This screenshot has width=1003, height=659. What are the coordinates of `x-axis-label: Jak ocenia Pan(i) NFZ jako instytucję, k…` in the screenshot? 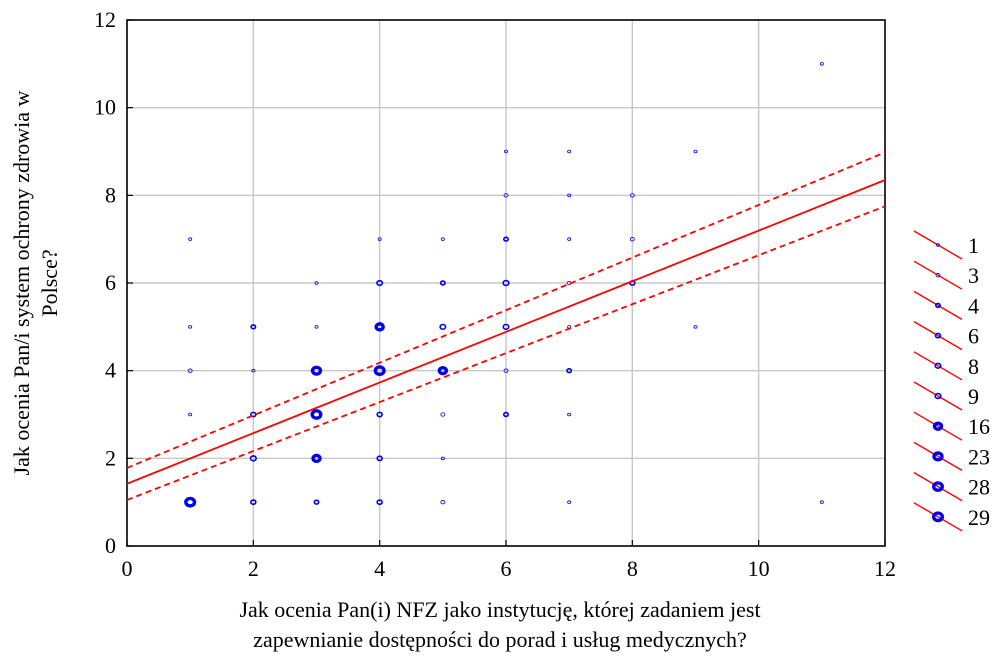 It's located at (499, 624).